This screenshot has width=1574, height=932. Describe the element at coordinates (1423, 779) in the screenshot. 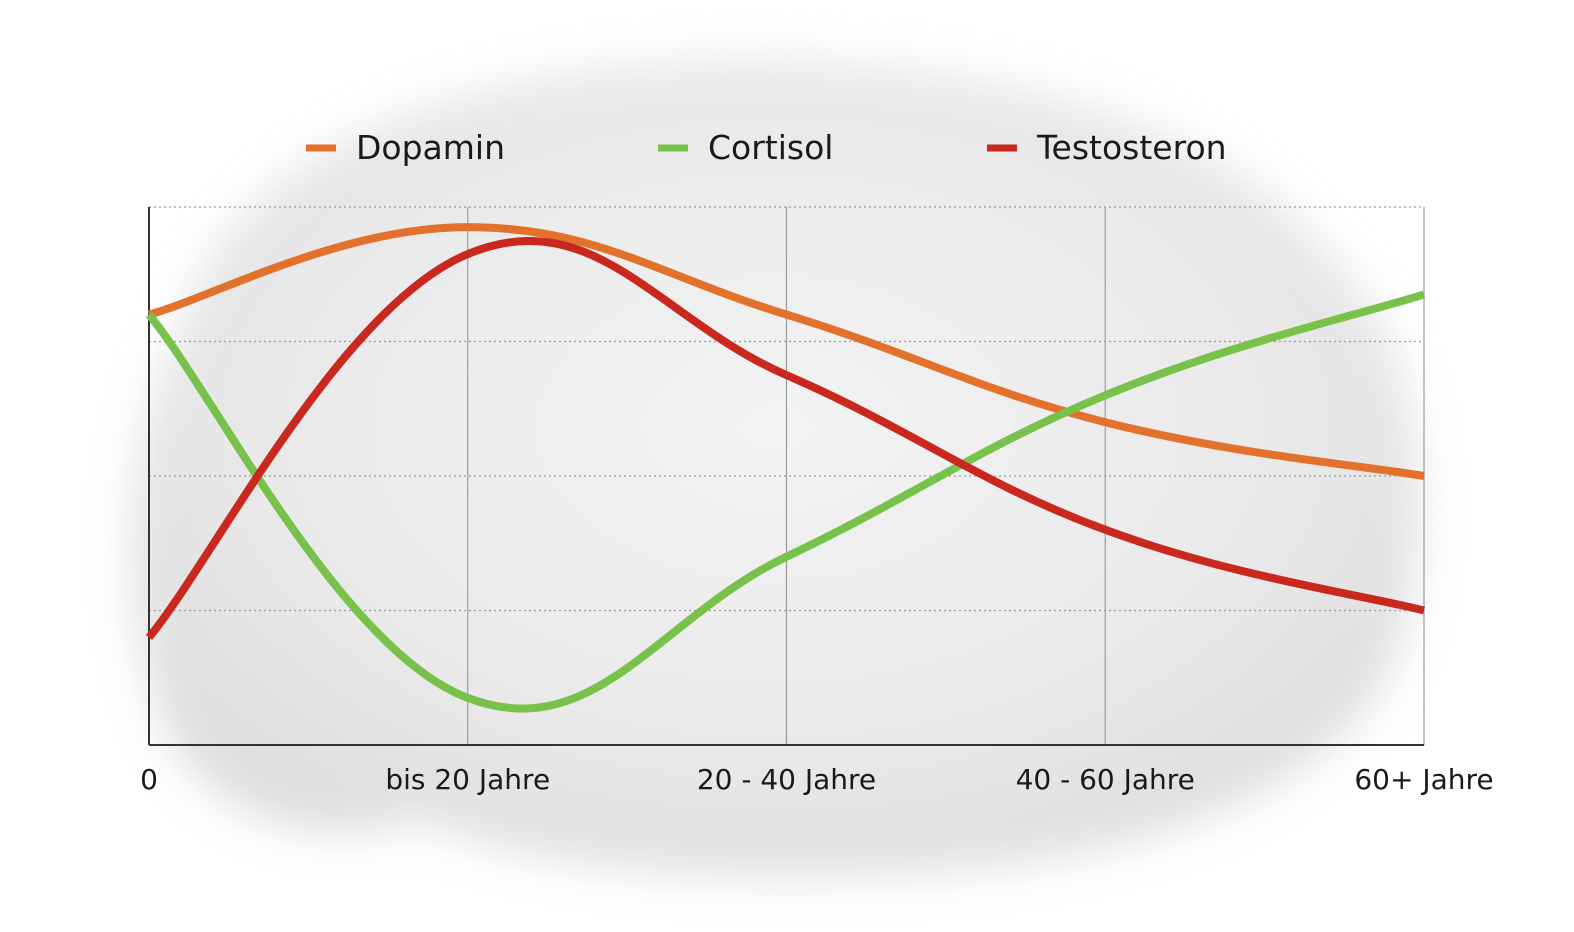

I see `x-tick-label: 60+ Jahre` at that location.